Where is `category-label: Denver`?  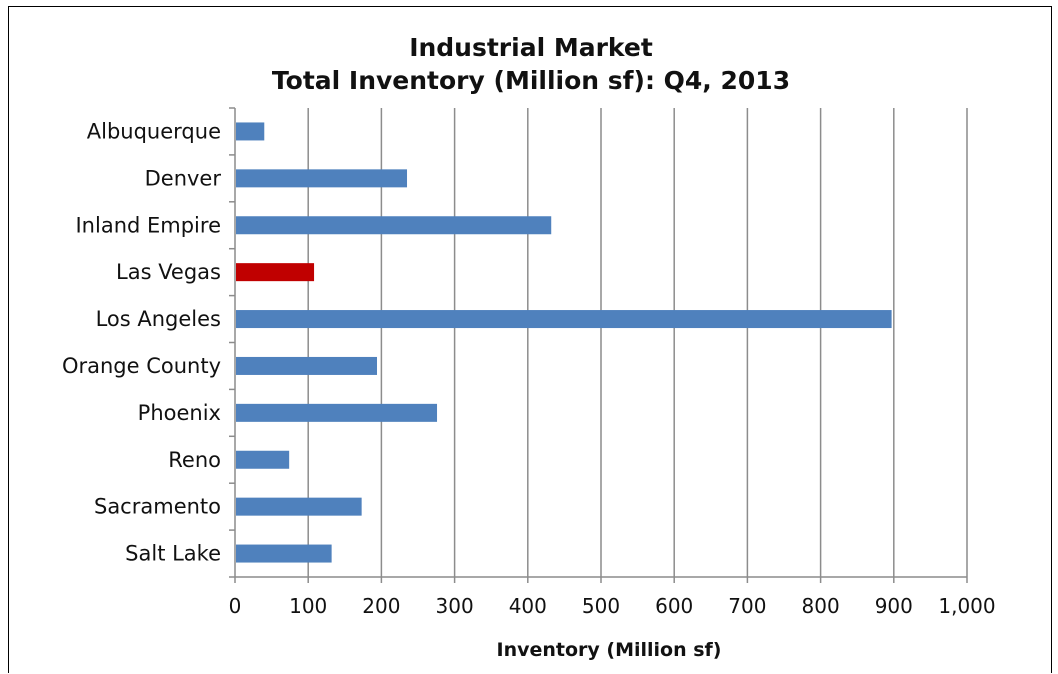 category-label: Denver is located at coordinates (183, 178).